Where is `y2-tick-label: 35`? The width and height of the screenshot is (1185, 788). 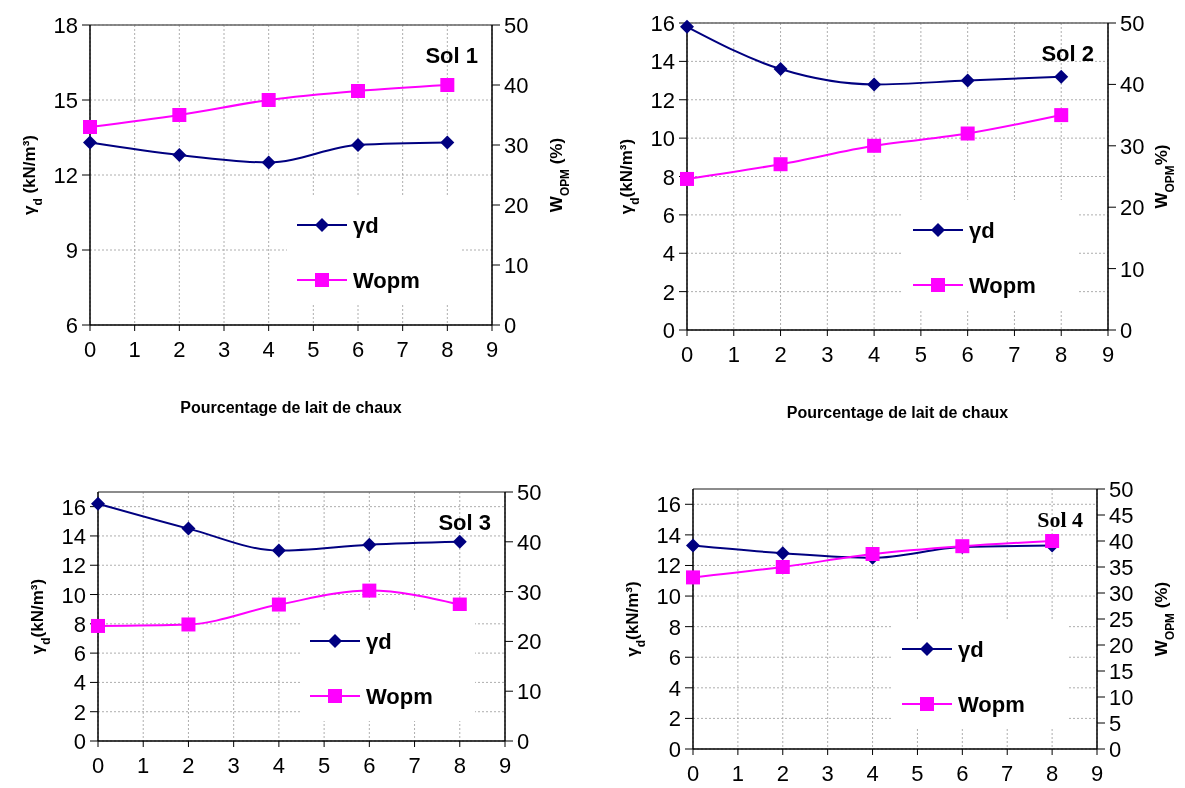
y2-tick-label: 35 is located at coordinates (1121, 567).